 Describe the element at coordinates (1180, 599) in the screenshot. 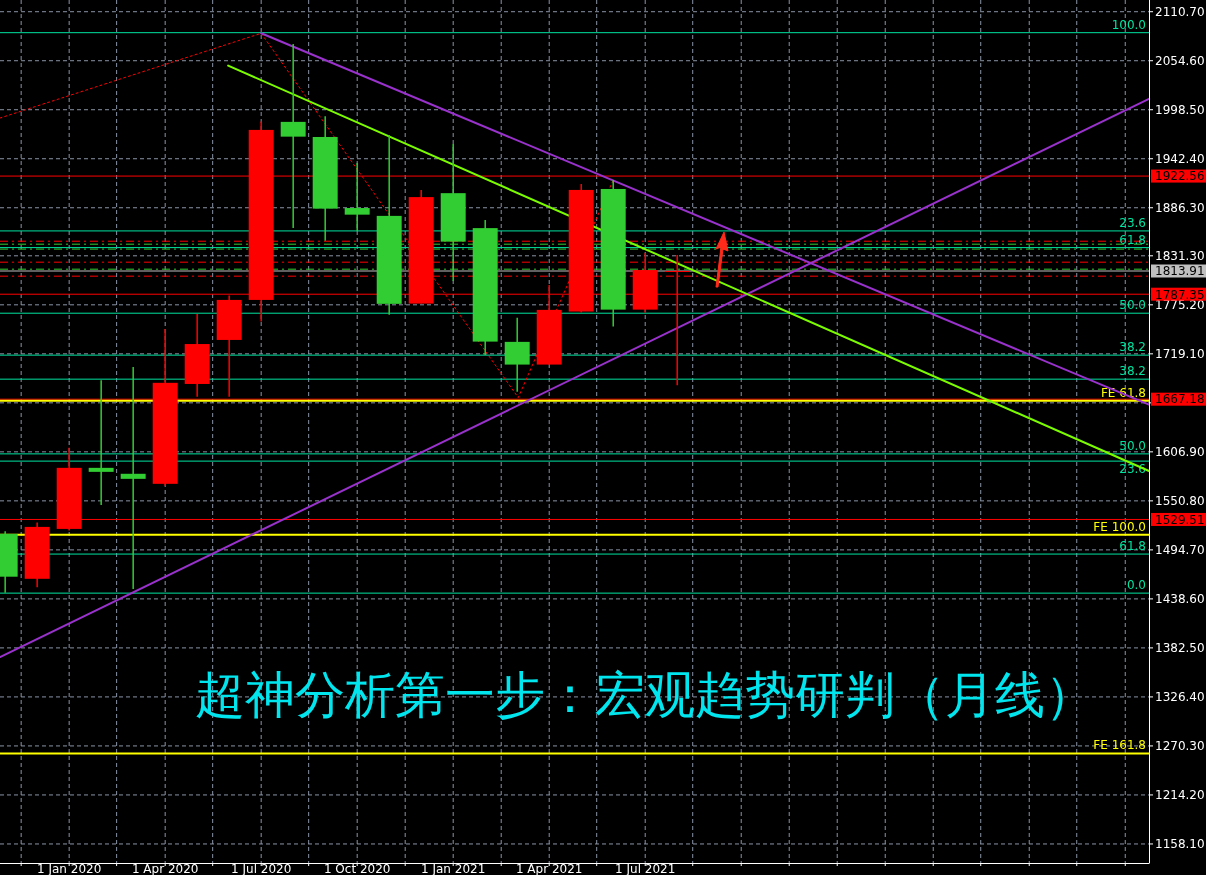

I see `y-tick-label: 1438.60` at that location.